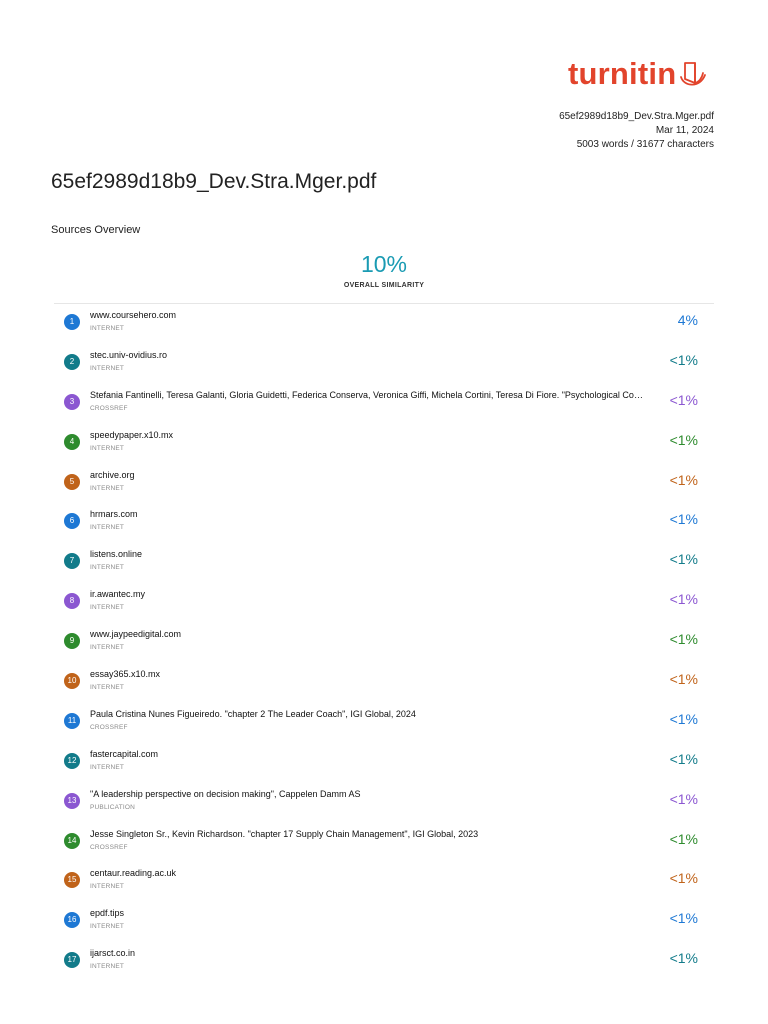  What do you see at coordinates (72, 960) in the screenshot?
I see `source-number-badge: 17` at bounding box center [72, 960].